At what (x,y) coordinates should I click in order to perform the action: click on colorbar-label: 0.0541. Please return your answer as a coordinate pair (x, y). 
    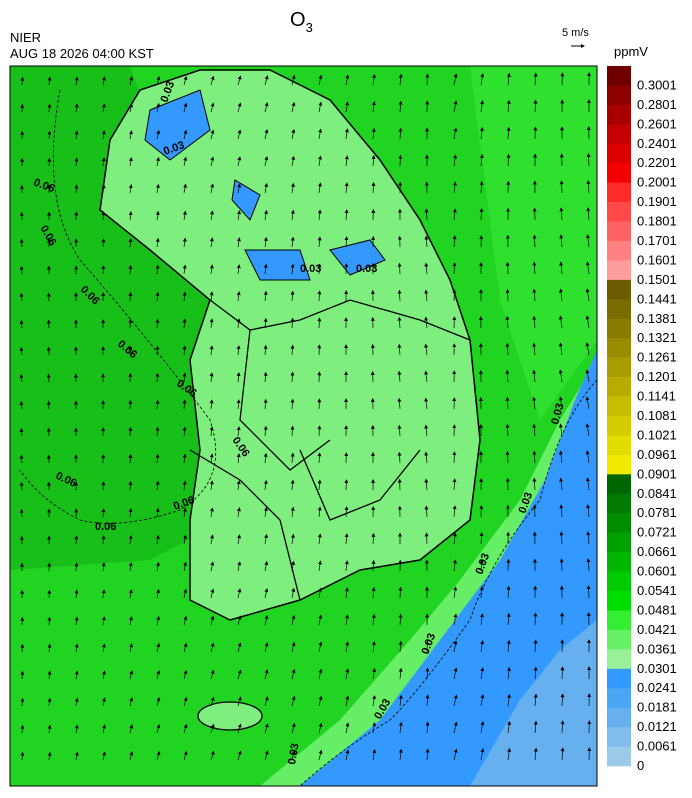
    Looking at the image, I should click on (657, 590).